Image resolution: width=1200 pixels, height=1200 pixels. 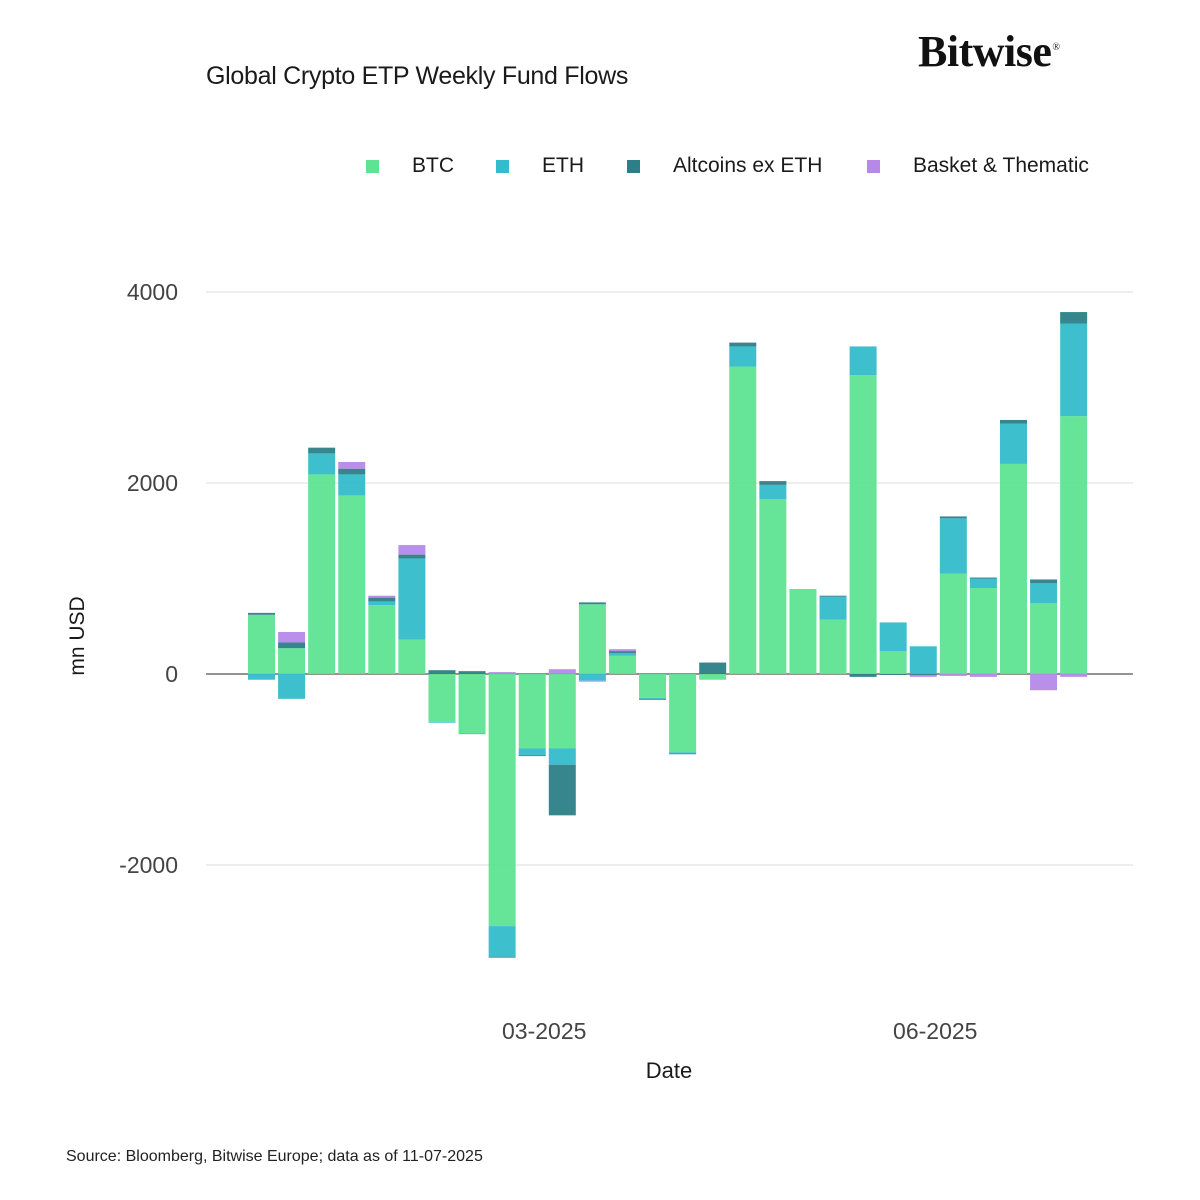 What do you see at coordinates (410, 166) in the screenshot?
I see `legend-item-btc: BTC` at bounding box center [410, 166].